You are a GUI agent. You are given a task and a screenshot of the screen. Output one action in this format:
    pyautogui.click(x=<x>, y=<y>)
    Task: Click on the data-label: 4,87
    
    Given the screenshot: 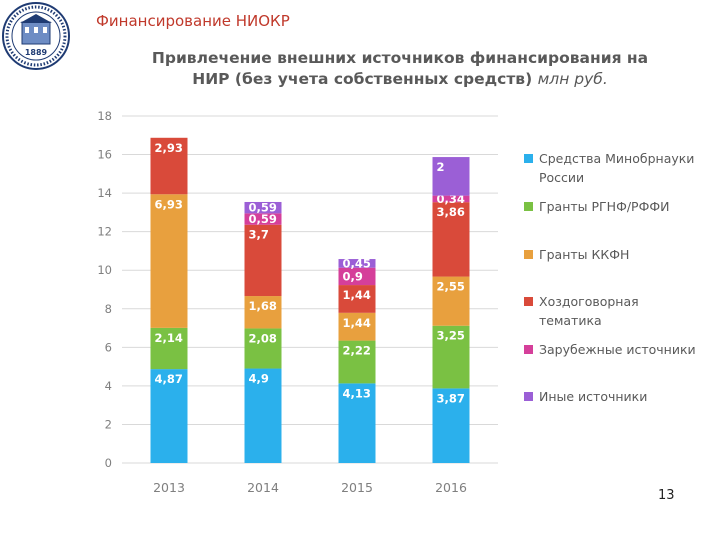 What is the action you would take?
    pyautogui.click(x=169, y=379)
    